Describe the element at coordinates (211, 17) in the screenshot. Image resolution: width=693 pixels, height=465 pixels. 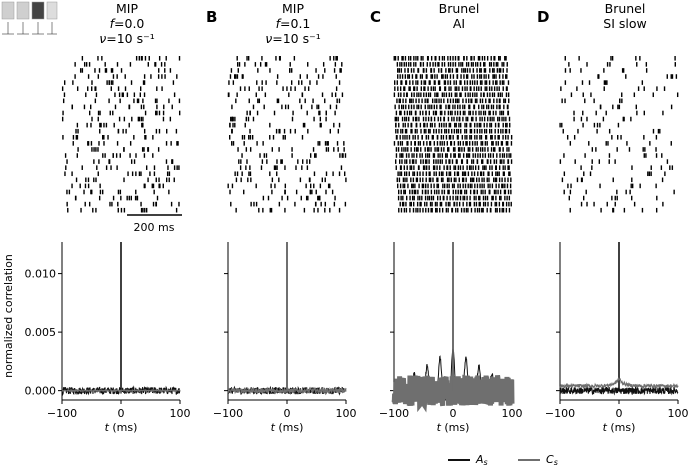
I see `panel-letter-b: B` at that location.